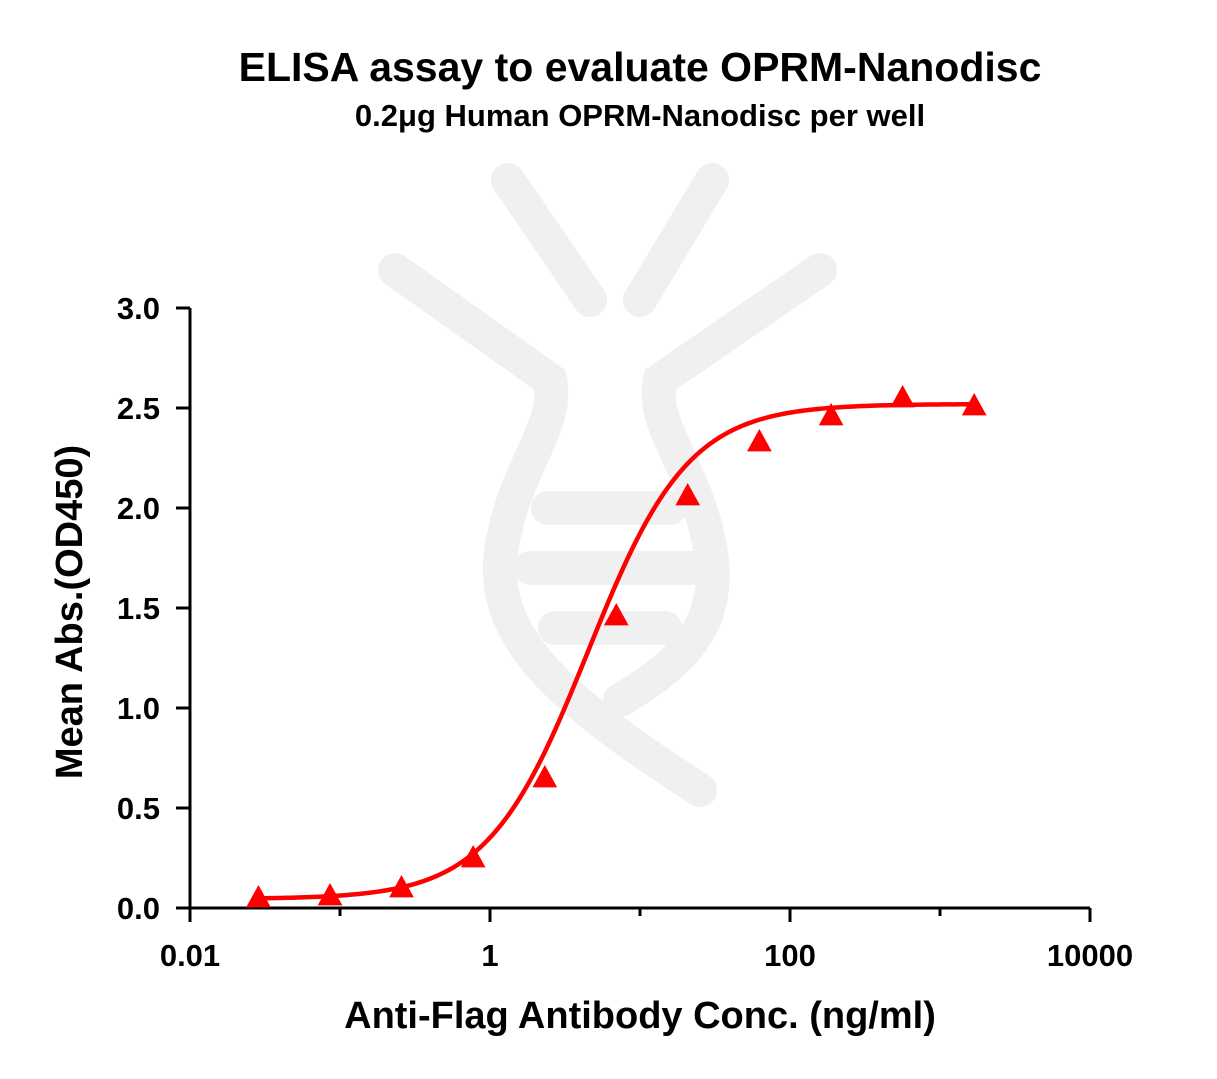  What do you see at coordinates (138, 508) in the screenshot?
I see `y-tick-label: 2.0` at bounding box center [138, 508].